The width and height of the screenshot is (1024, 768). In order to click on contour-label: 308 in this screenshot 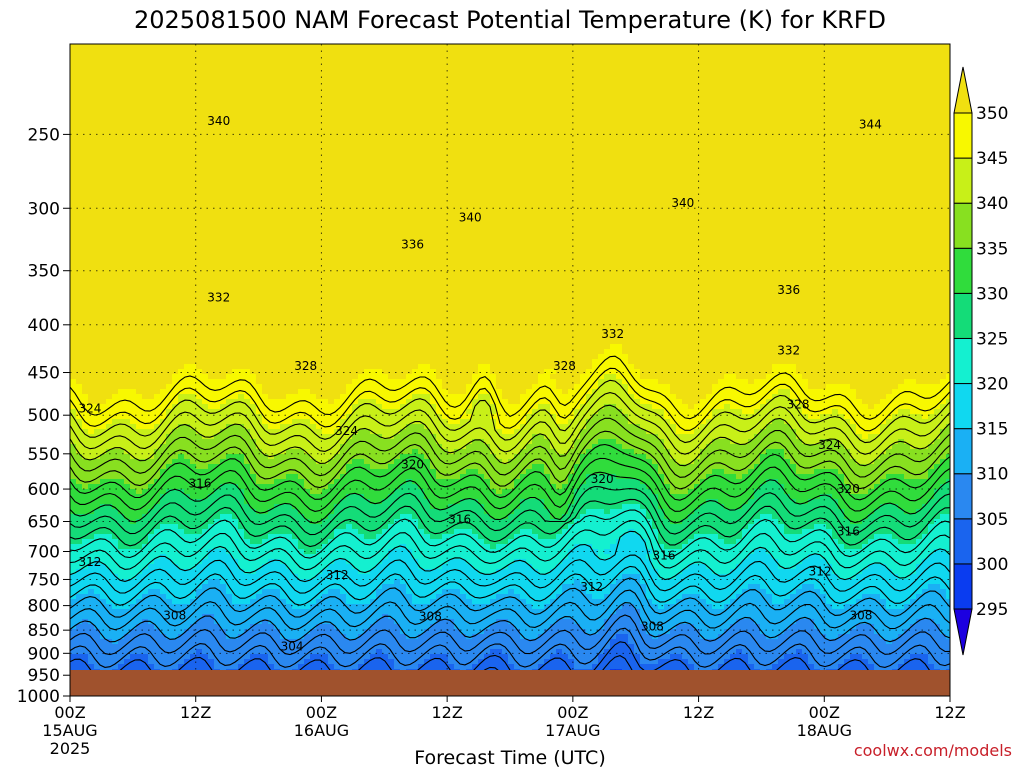, I will do `click(174, 616)`.